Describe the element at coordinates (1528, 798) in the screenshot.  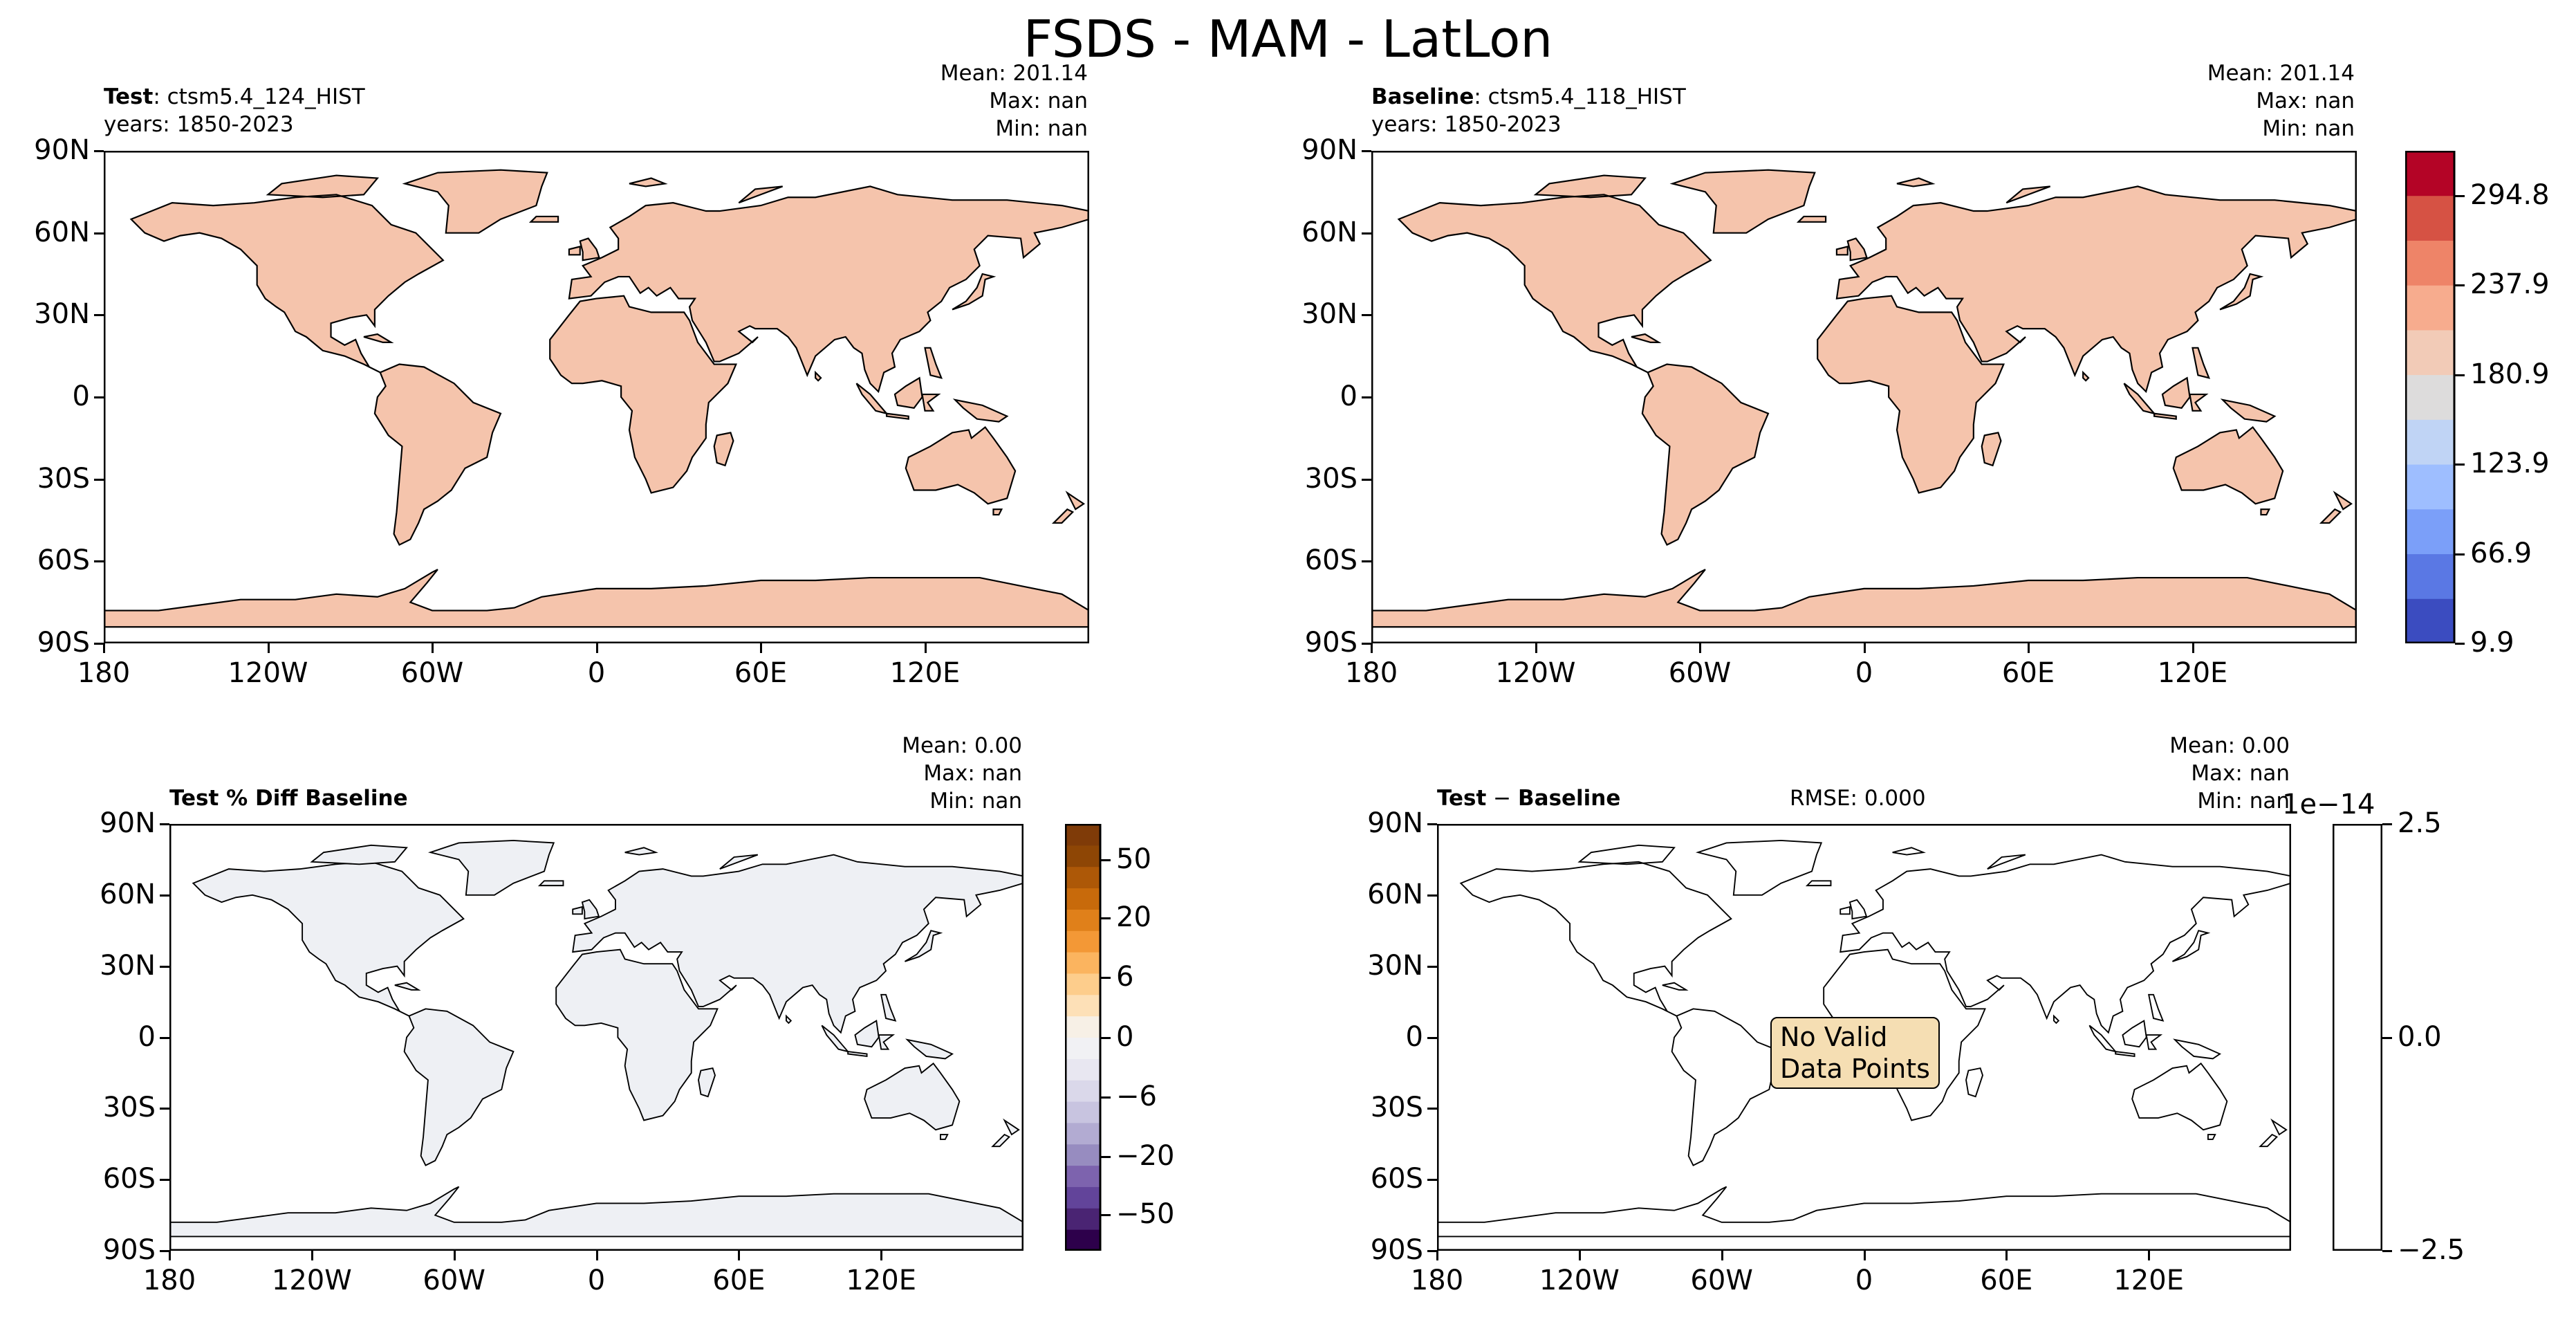
I see `abs-diff-panel-label: Test − Baseline` at that location.